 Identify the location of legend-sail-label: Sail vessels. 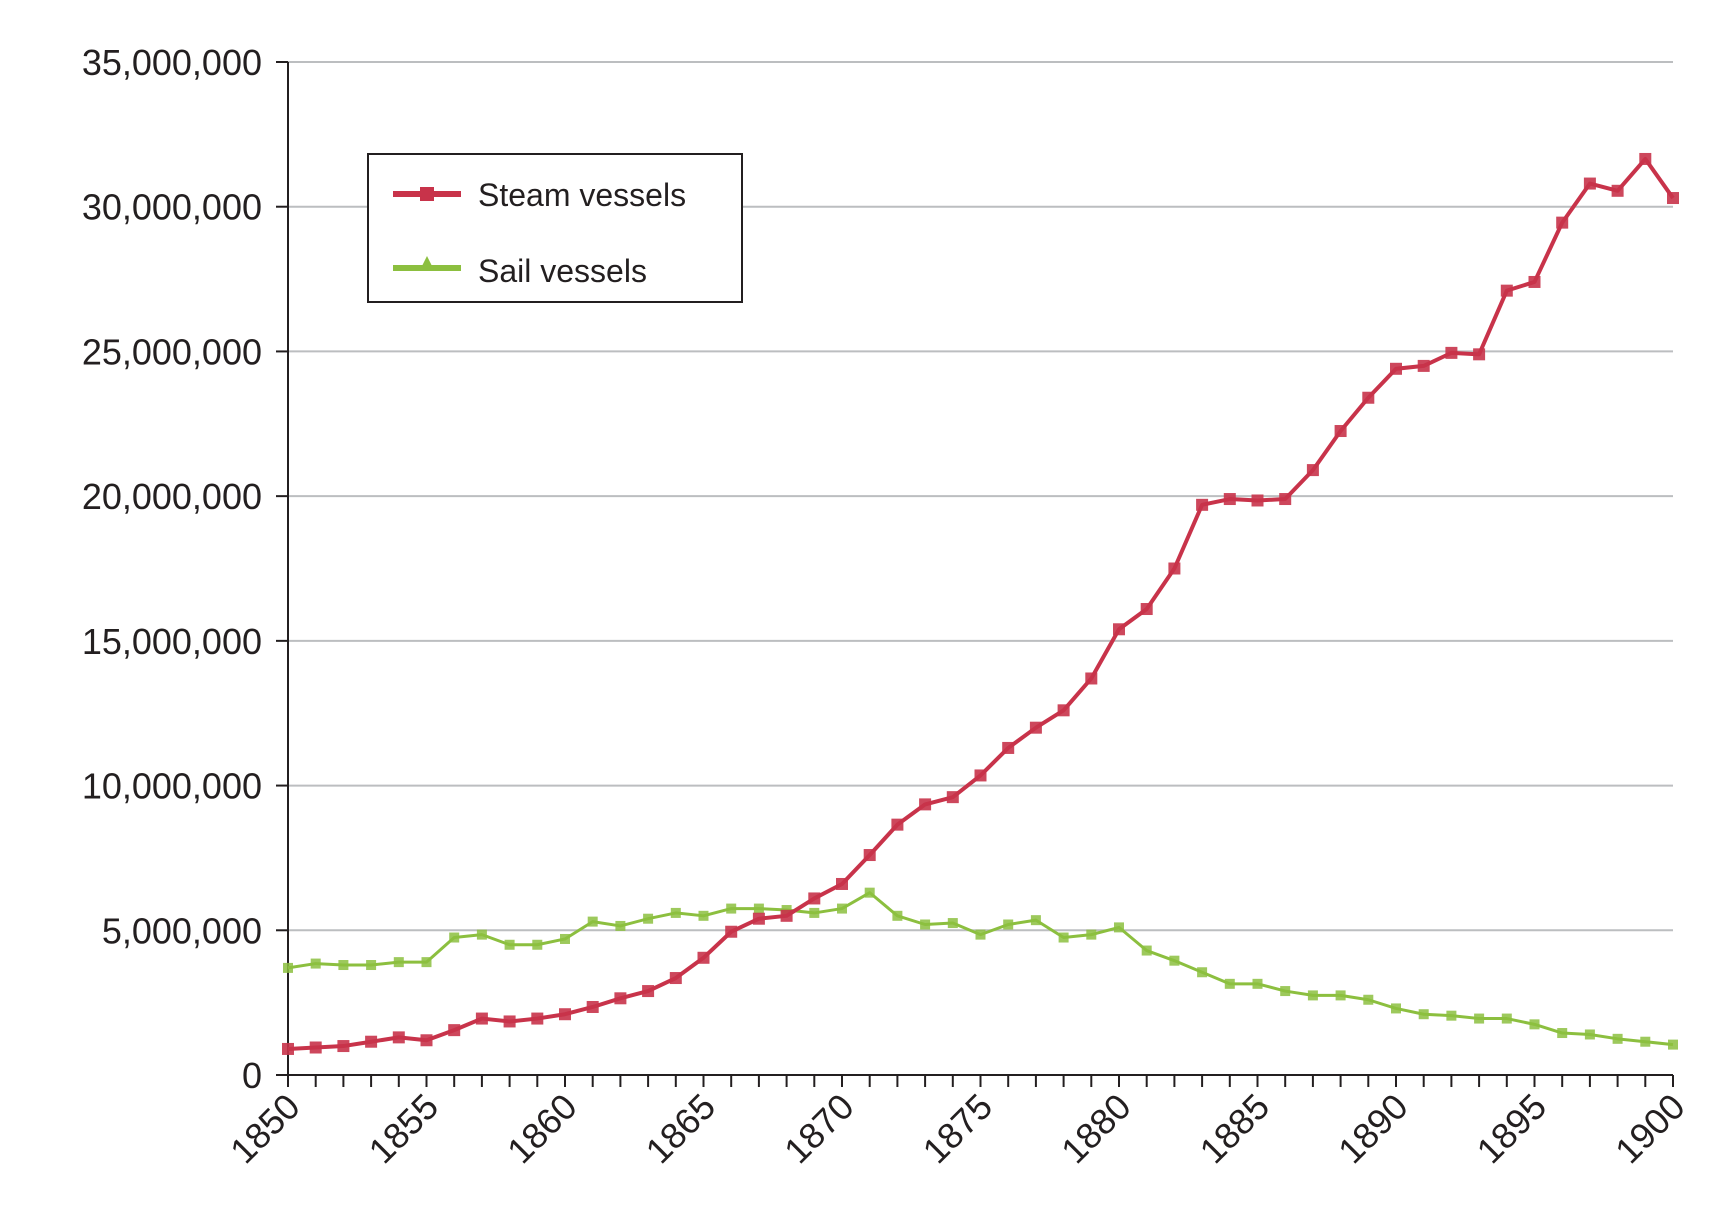
(562, 271).